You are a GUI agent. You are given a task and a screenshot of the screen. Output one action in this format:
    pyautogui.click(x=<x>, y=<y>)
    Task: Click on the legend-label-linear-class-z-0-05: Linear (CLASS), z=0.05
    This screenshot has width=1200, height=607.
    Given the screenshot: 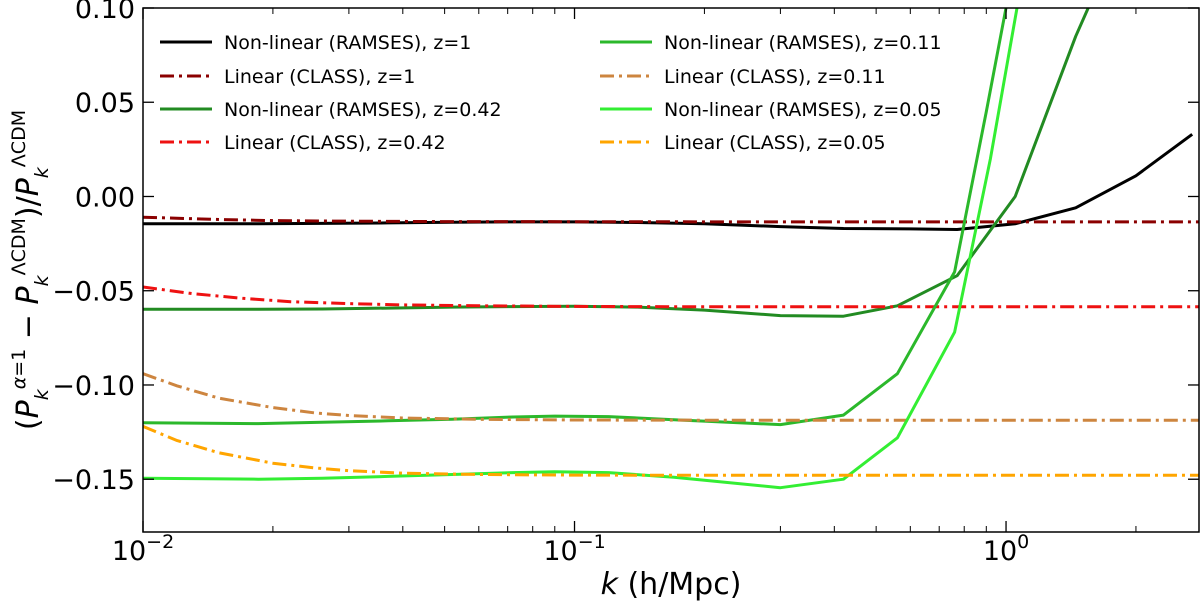 What is the action you would take?
    pyautogui.click(x=775, y=143)
    